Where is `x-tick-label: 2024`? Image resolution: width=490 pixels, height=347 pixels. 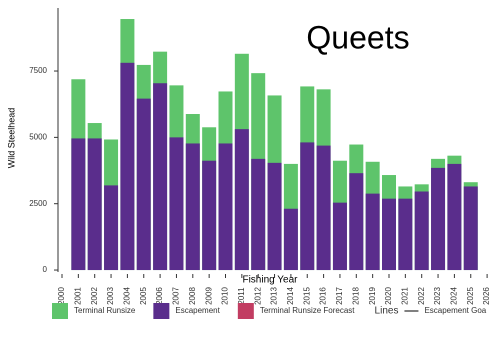 x-tick-label: 2024 is located at coordinates (454, 296).